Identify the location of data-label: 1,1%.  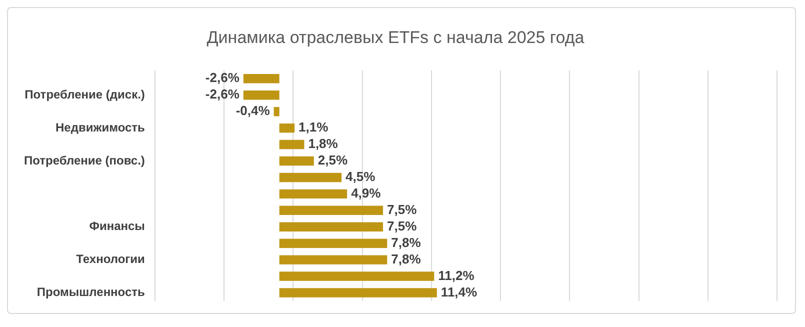
(313, 127).